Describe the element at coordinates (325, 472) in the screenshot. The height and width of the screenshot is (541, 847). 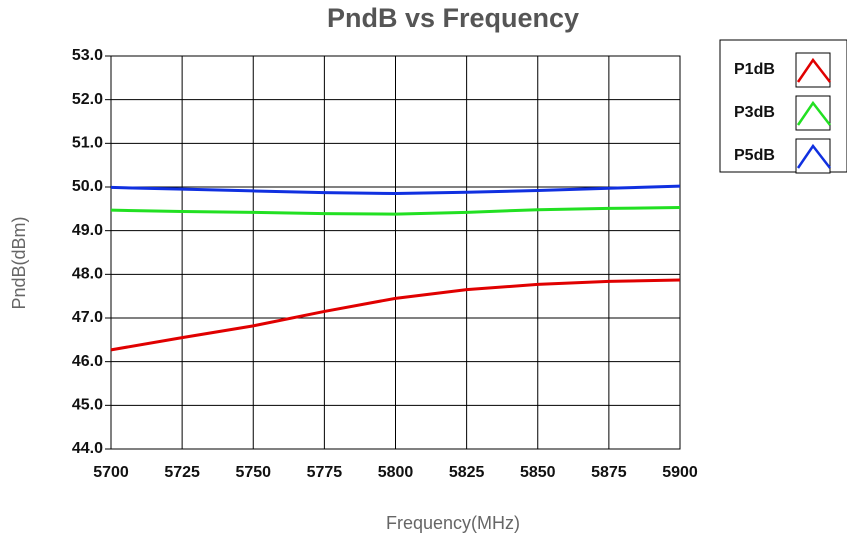
I see `x-tick-label: 5775` at that location.